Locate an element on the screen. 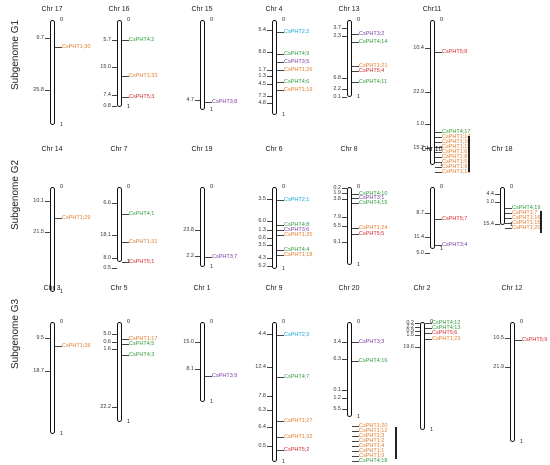  gene-label: CsPHT4;15 is located at coordinates (373, 203).